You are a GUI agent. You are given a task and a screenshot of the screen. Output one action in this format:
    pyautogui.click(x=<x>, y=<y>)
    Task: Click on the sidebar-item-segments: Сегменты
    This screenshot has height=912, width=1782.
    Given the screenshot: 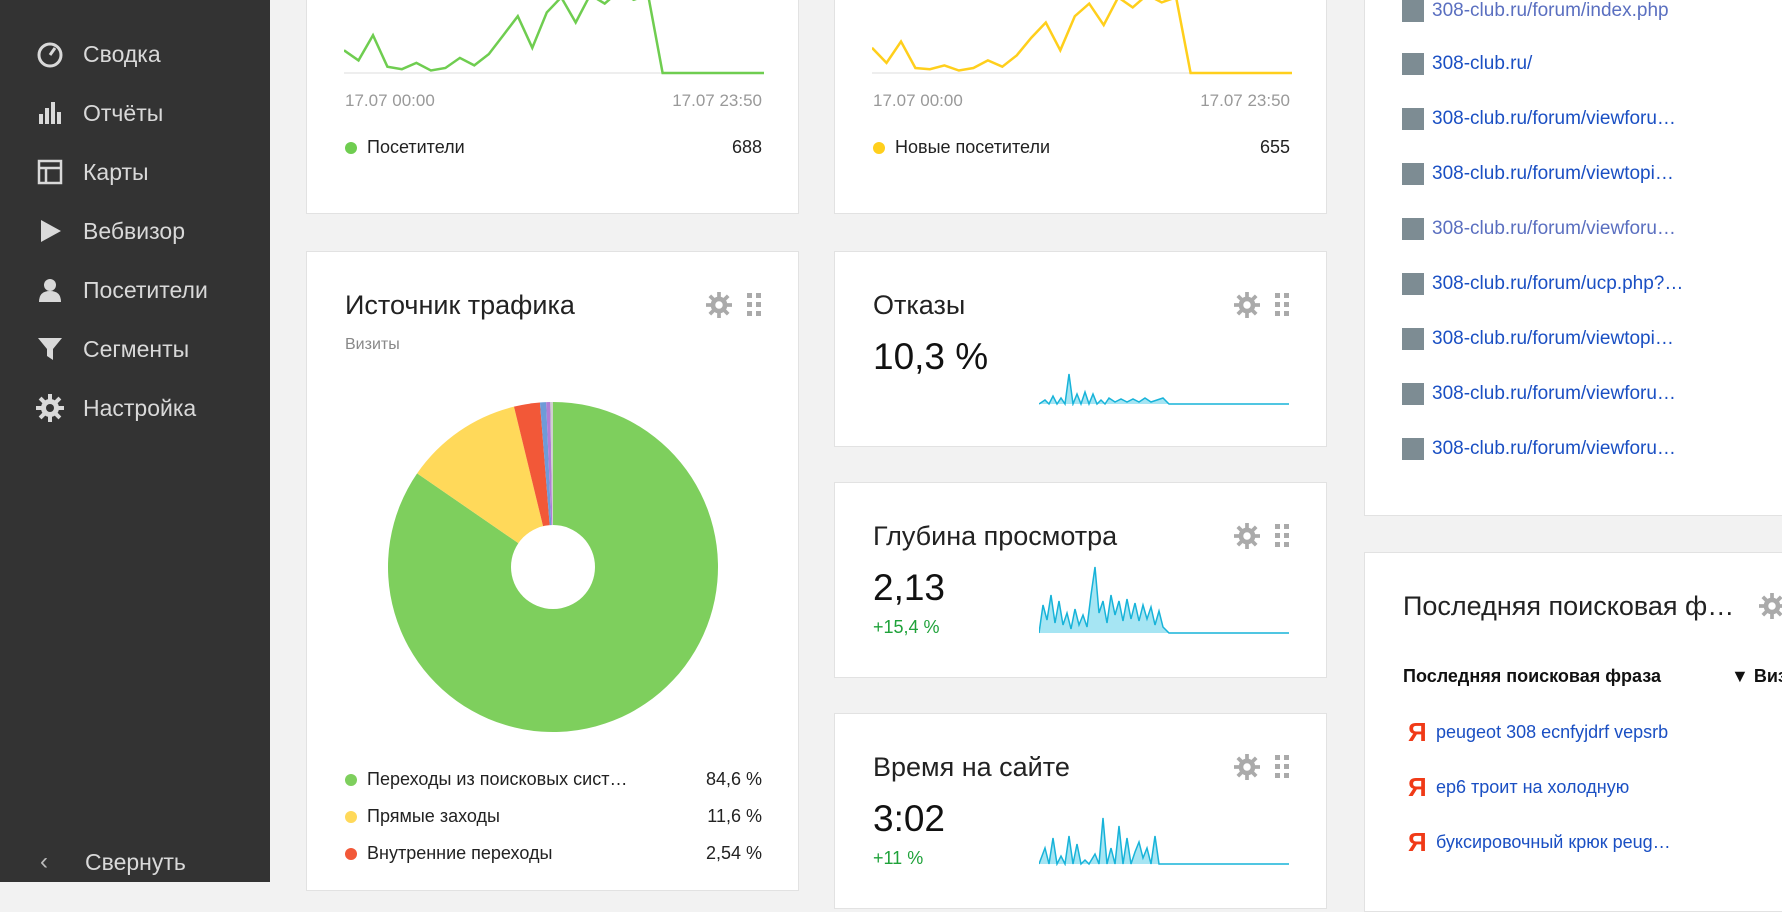 What is the action you would take?
    pyautogui.click(x=111, y=349)
    